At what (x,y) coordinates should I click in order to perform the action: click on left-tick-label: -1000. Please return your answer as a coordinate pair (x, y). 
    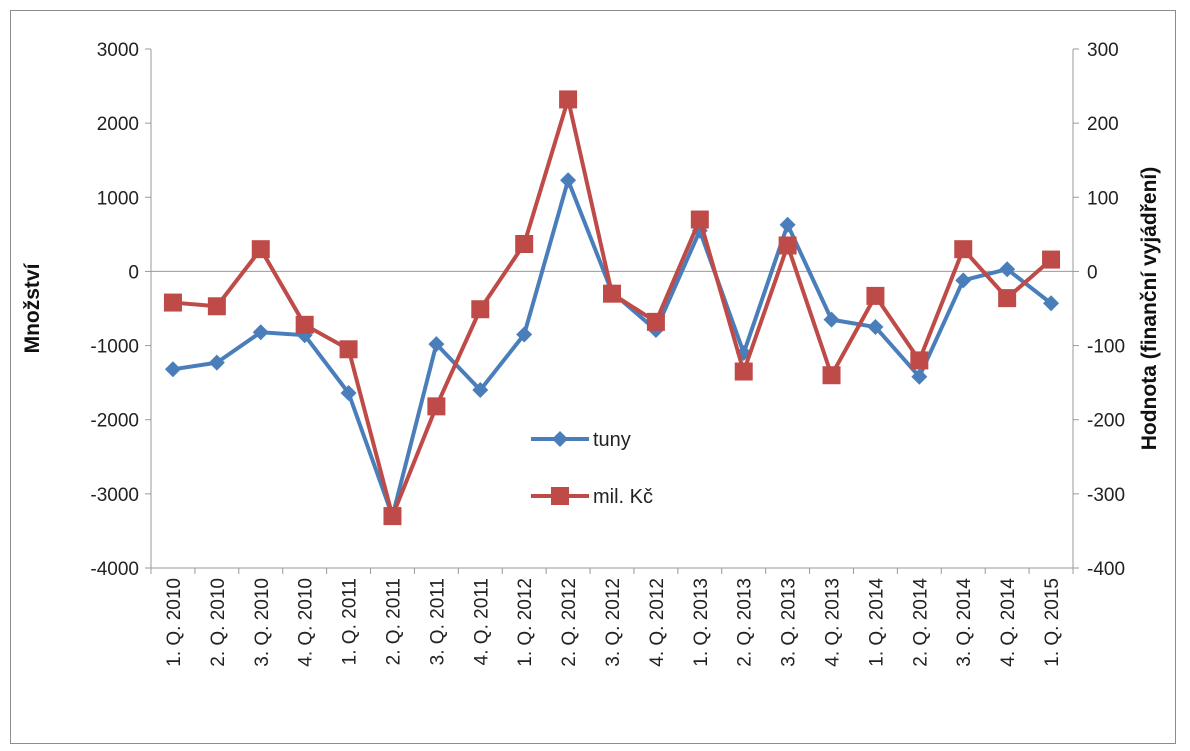
    Looking at the image, I should click on (114, 347).